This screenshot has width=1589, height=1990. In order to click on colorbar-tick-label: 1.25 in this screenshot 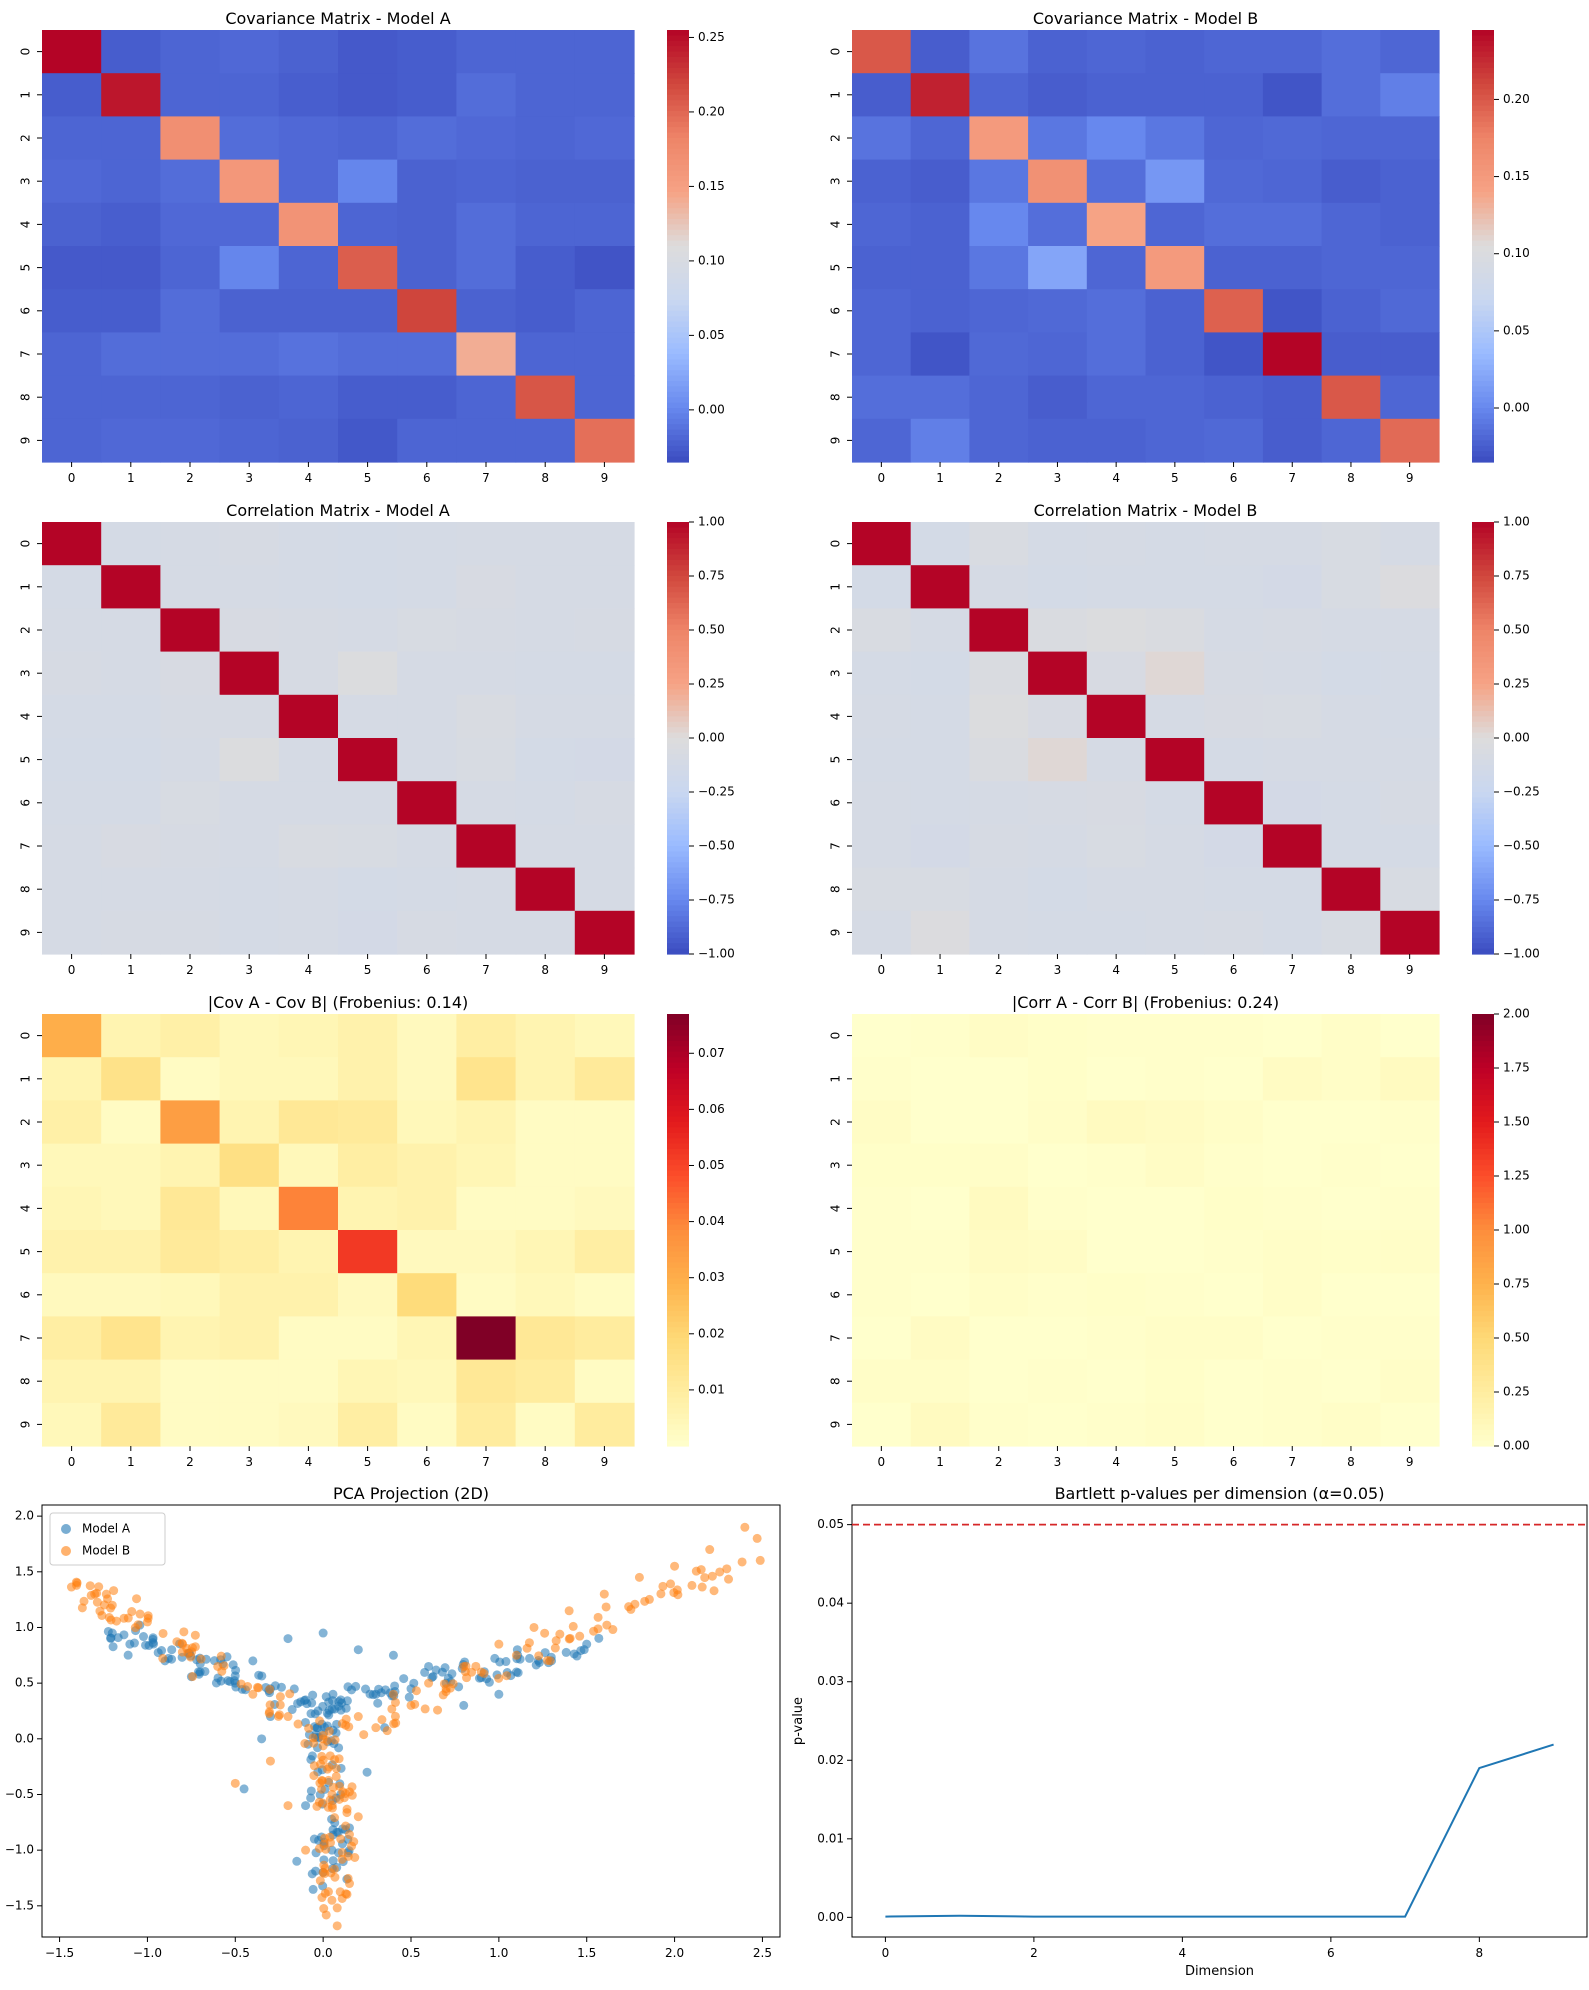, I will do `click(1516, 1176)`.